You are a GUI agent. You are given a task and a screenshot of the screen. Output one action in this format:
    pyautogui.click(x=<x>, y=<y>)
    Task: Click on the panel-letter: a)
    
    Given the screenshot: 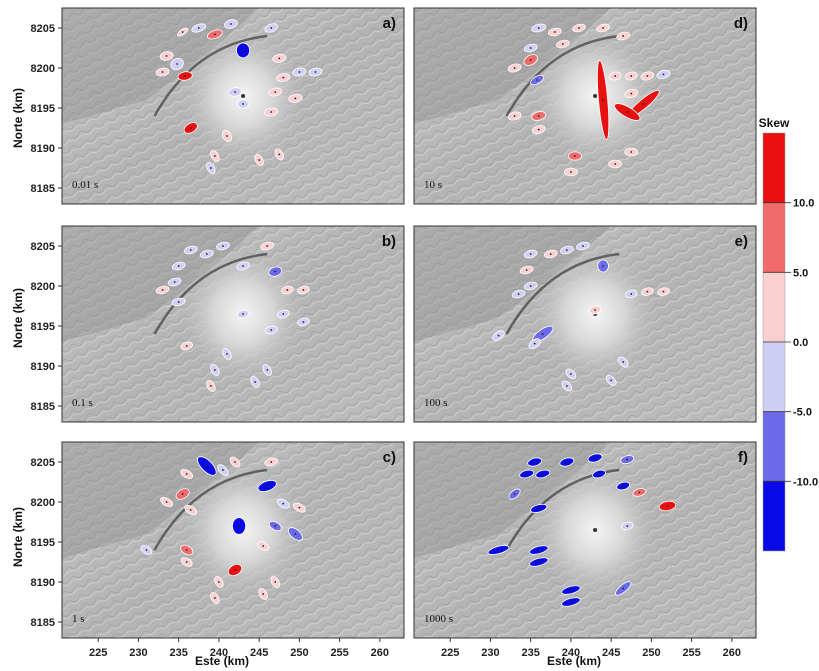 What is the action you would take?
    pyautogui.click(x=389, y=23)
    